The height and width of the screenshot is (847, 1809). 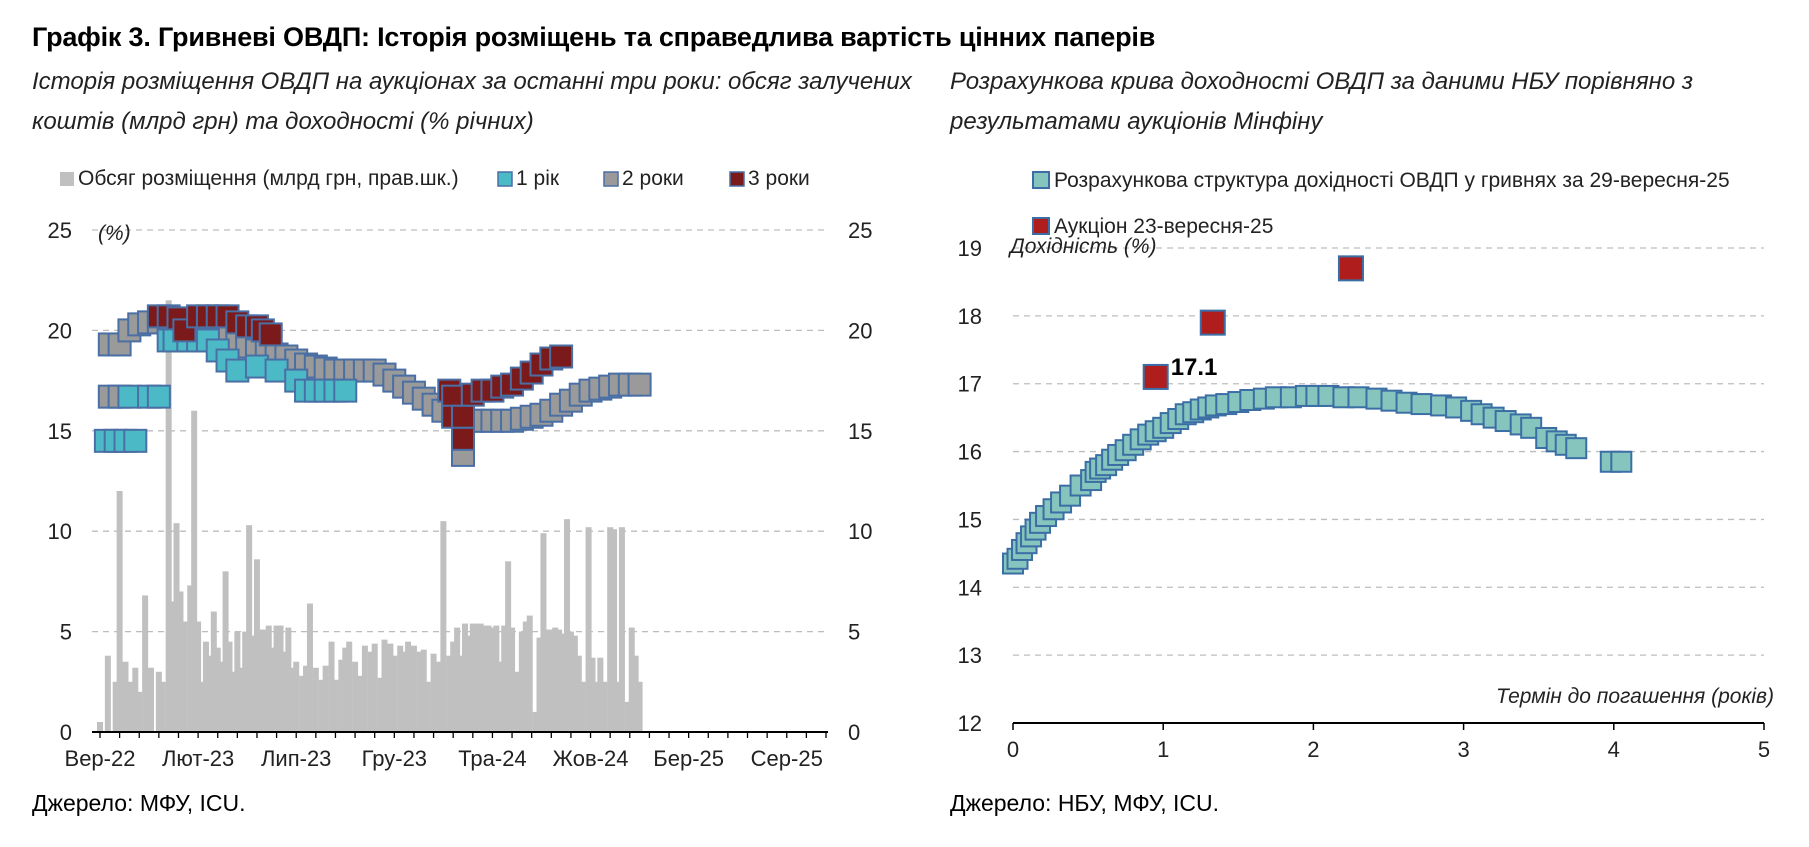 I want to click on x-tick-label: Вер-22, so click(x=100, y=758).